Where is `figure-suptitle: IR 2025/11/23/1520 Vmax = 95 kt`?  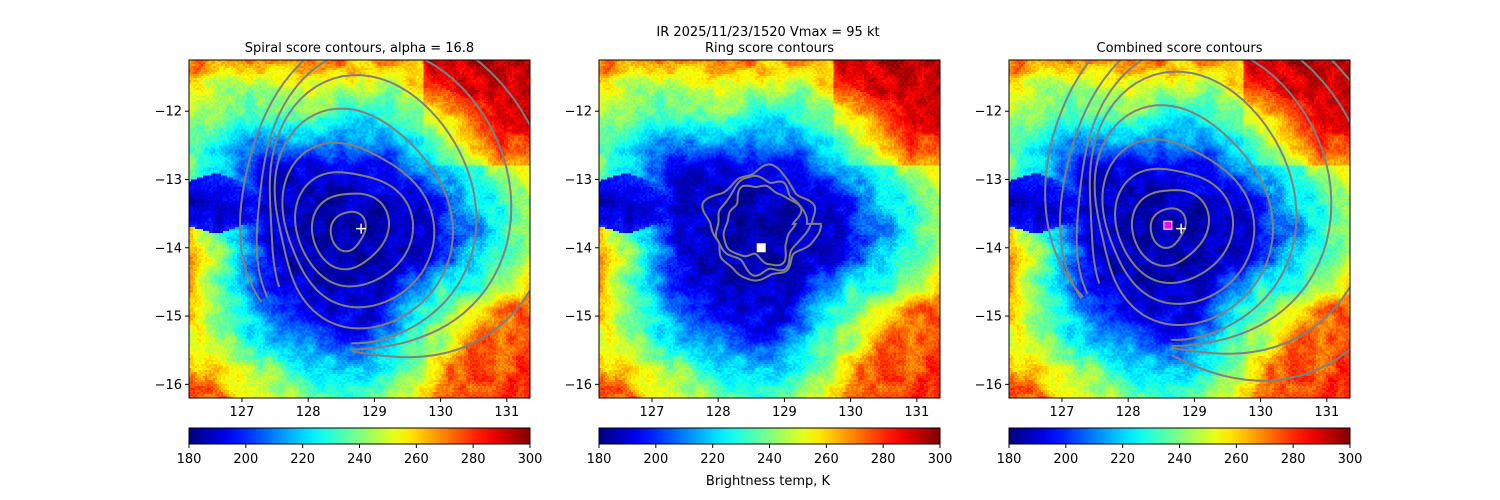 figure-suptitle: IR 2025/11/23/1520 Vmax = 95 kt is located at coordinates (767, 32).